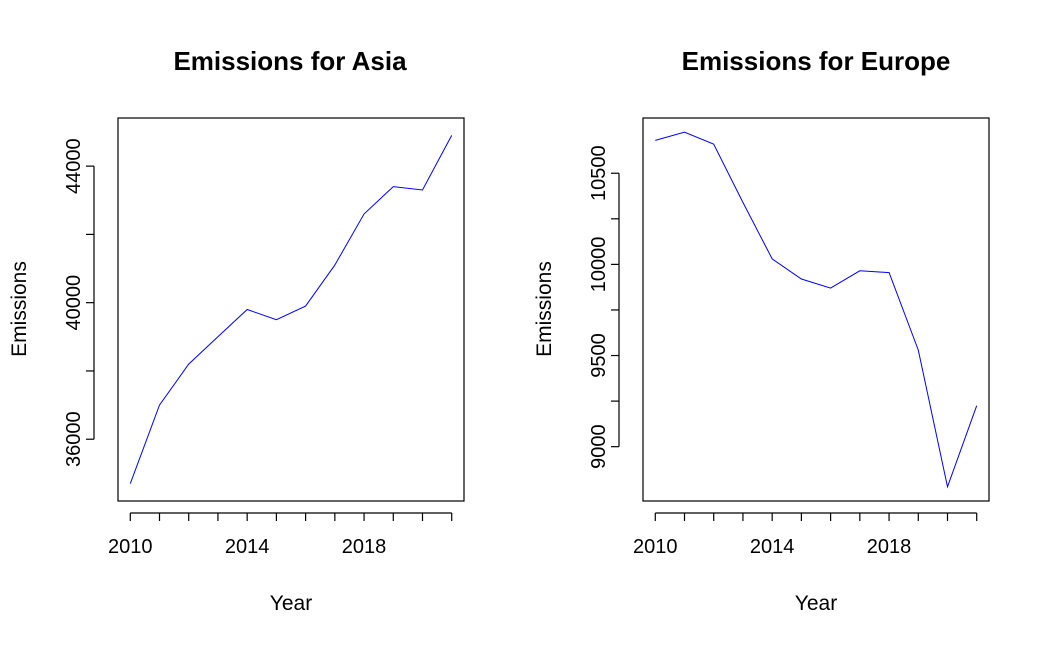 Image resolution: width=1050 pixels, height=648 pixels. What do you see at coordinates (599, 446) in the screenshot?
I see `y-tick-label: 9000` at bounding box center [599, 446].